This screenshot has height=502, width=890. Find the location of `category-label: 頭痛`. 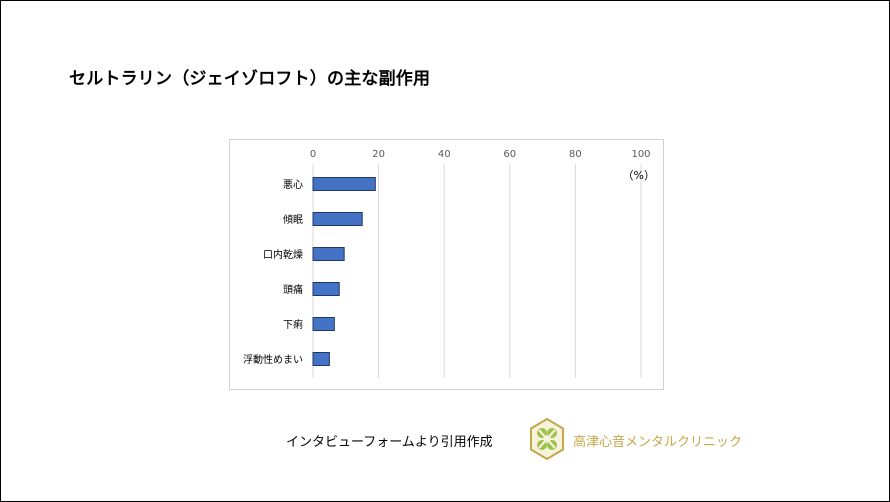

category-label: 頭痛 is located at coordinates (293, 289).